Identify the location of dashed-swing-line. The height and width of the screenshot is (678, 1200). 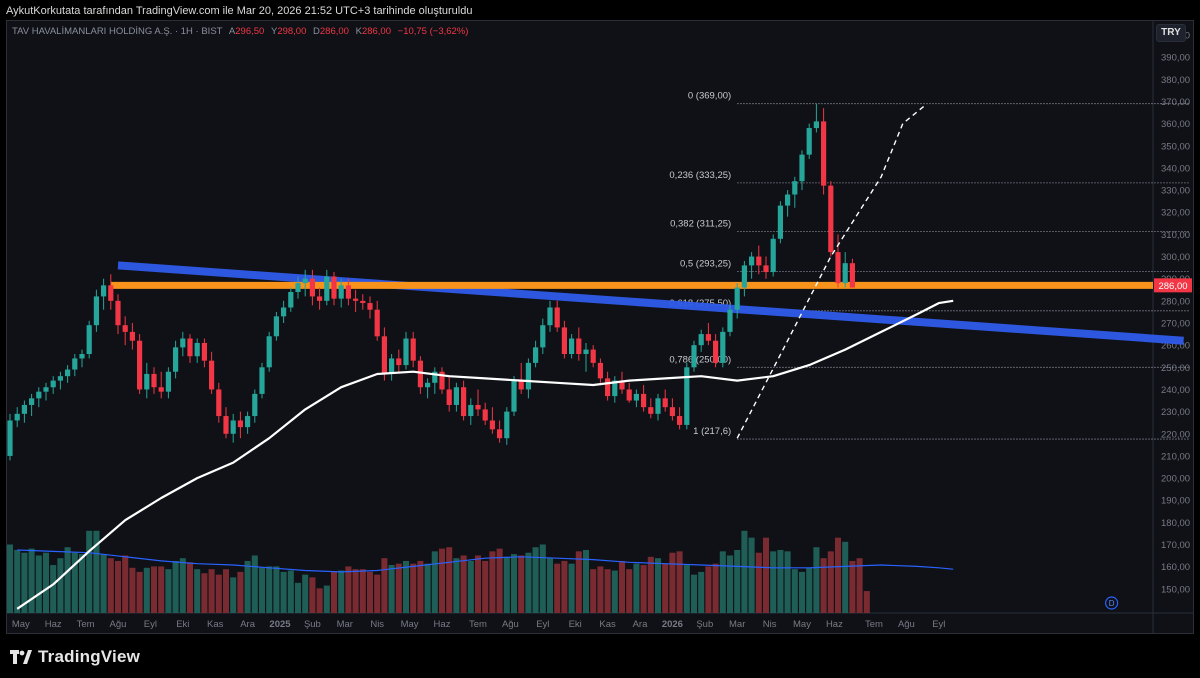
(830, 272).